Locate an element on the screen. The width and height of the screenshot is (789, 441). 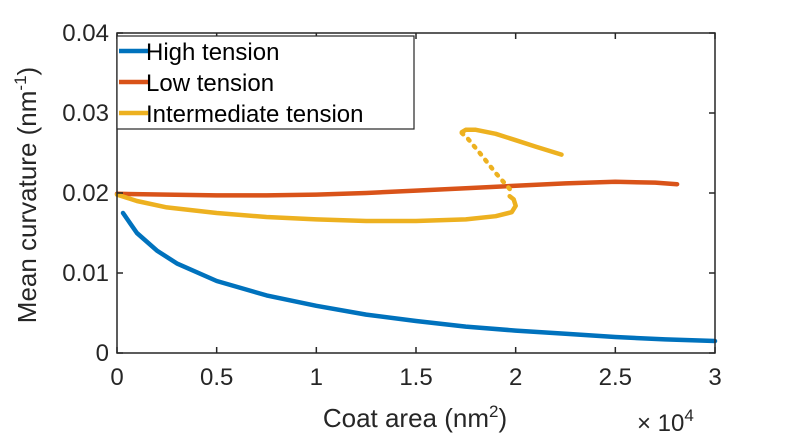
x-tick-label: 1.5 is located at coordinates (415, 377).